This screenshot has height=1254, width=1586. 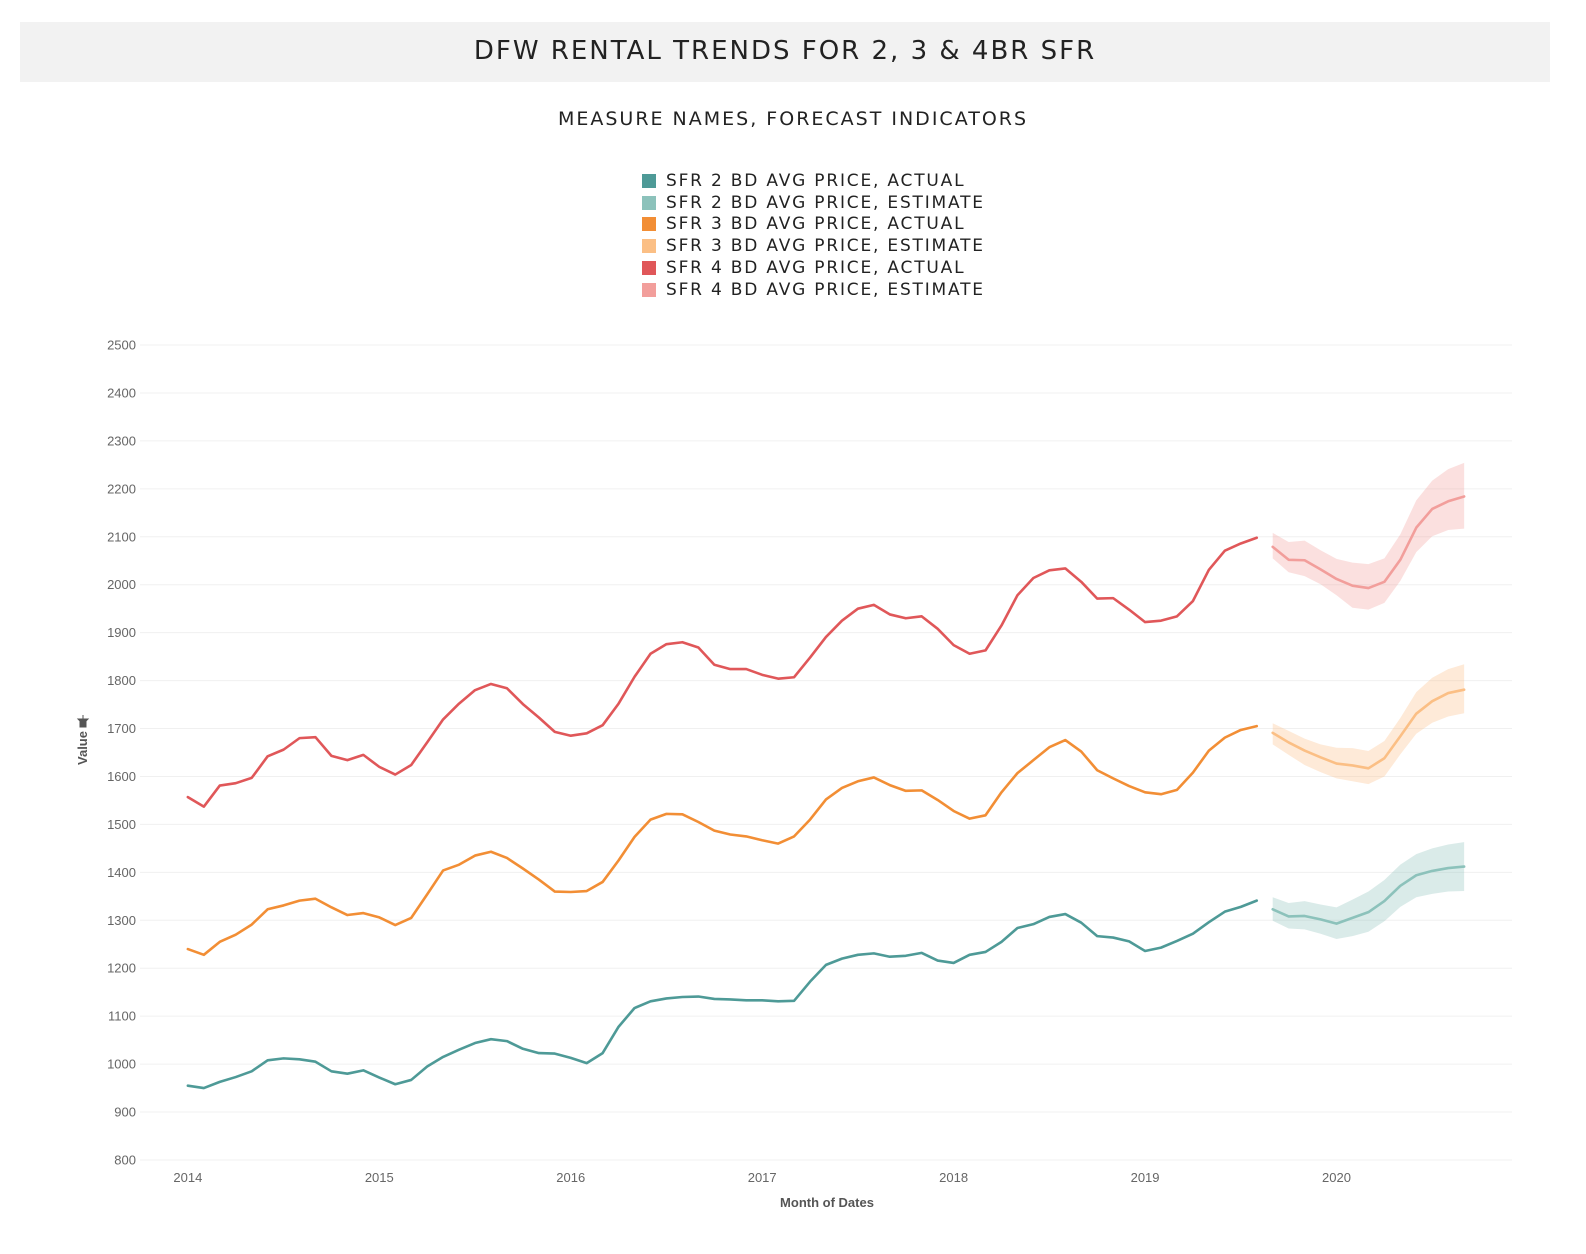 I want to click on x-axis-title: Month of Dates, so click(x=827, y=1202).